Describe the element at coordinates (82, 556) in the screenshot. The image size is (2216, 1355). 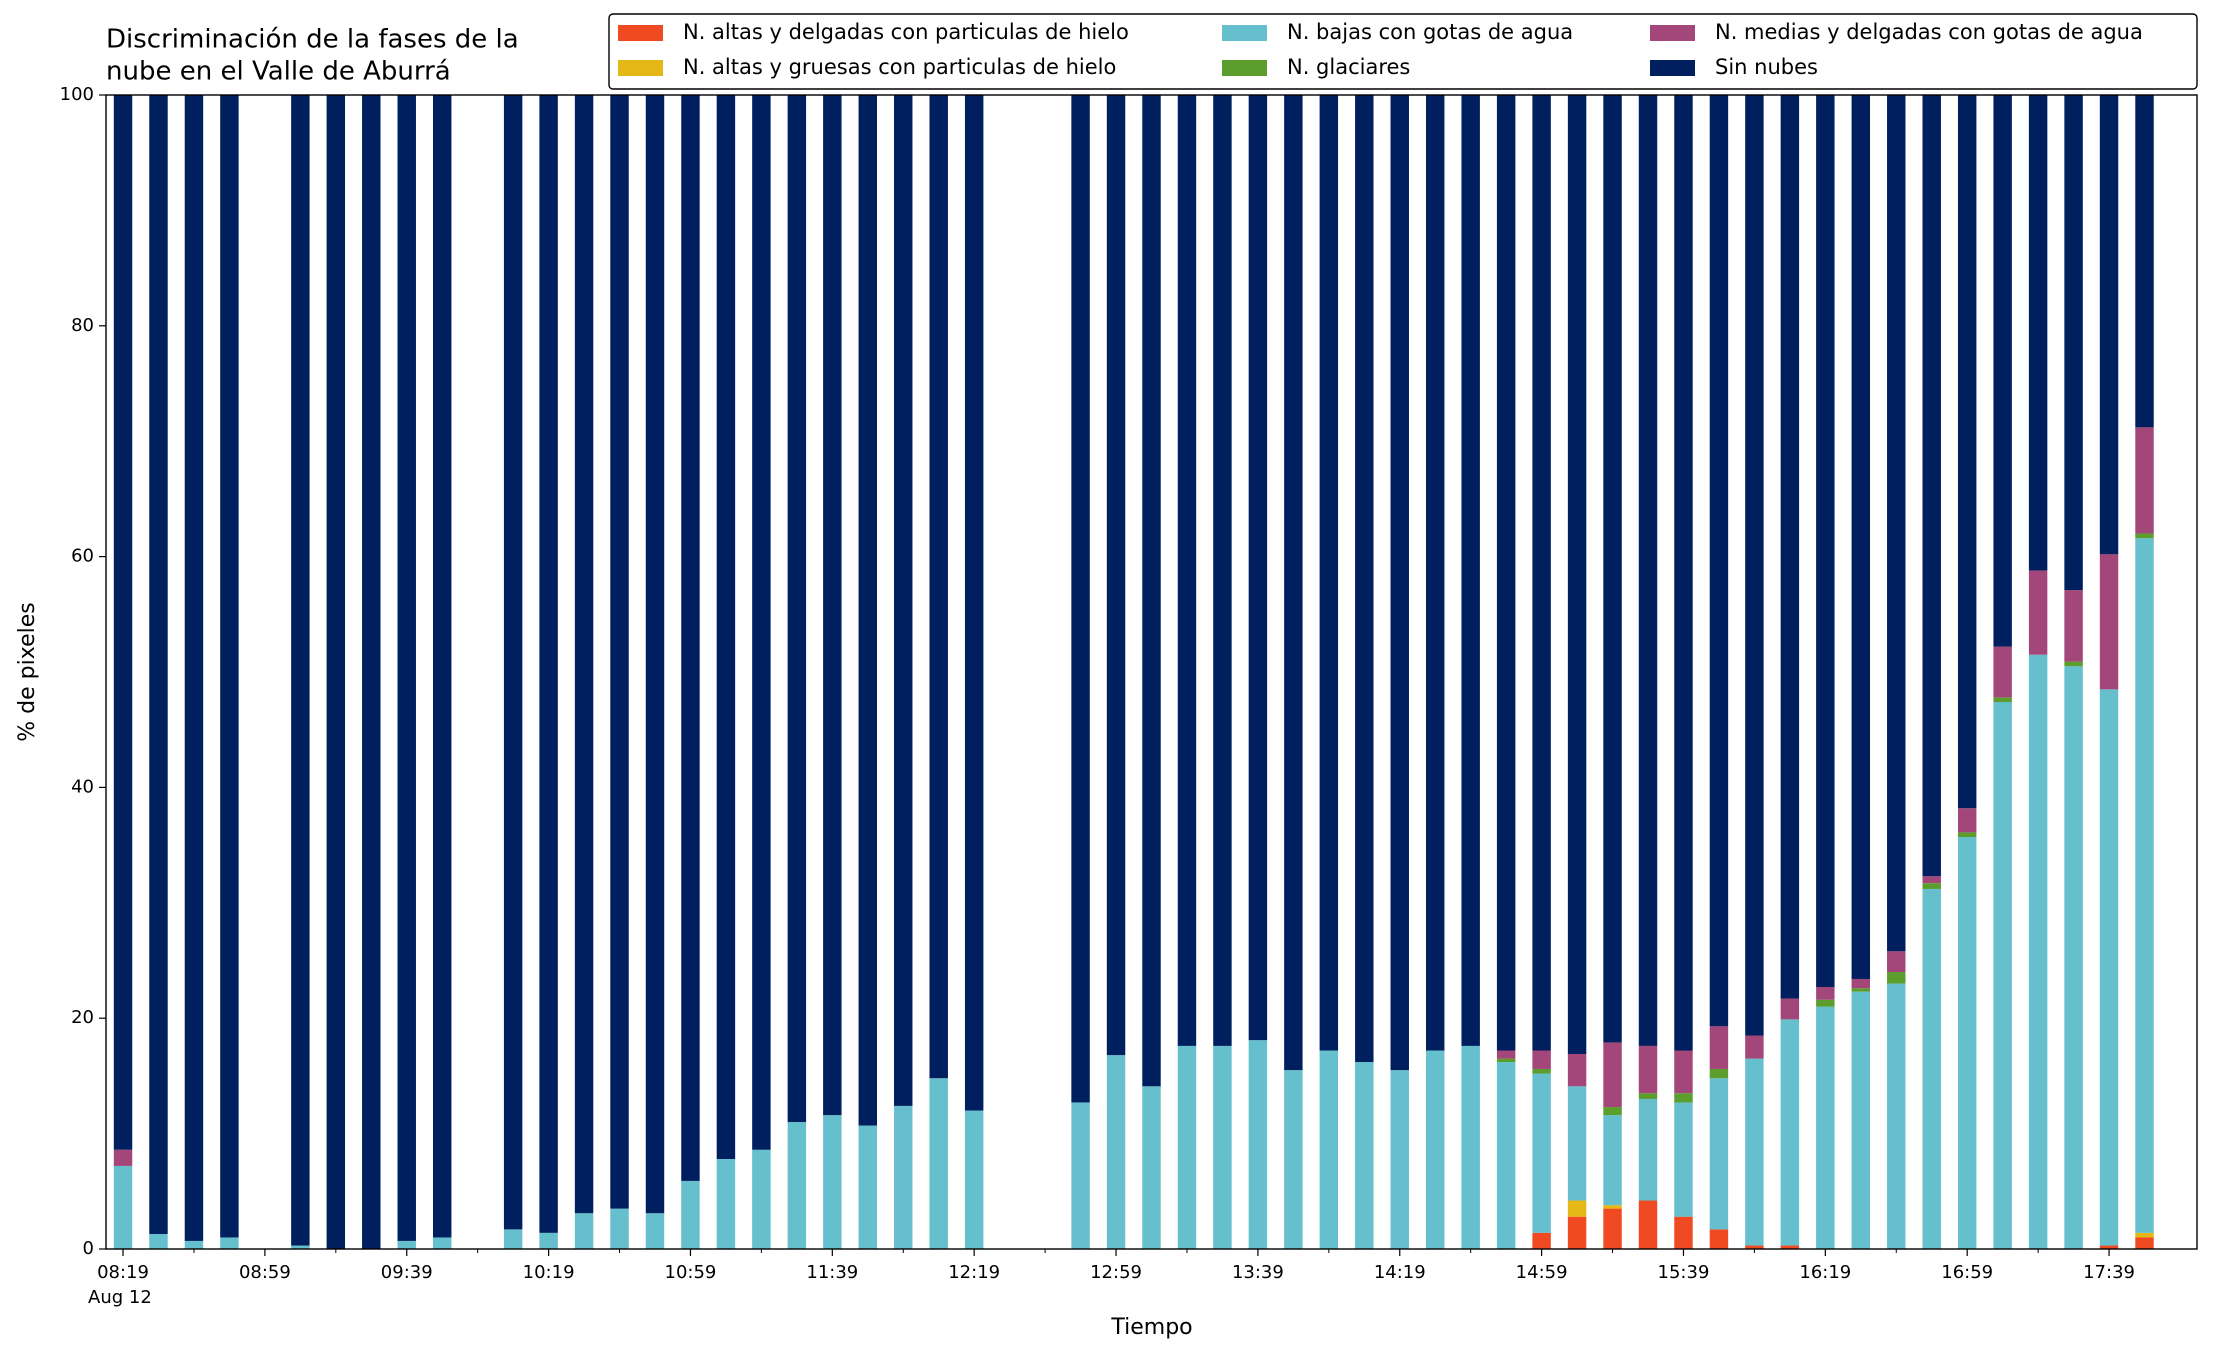
I see `y-tick-label: 60` at that location.